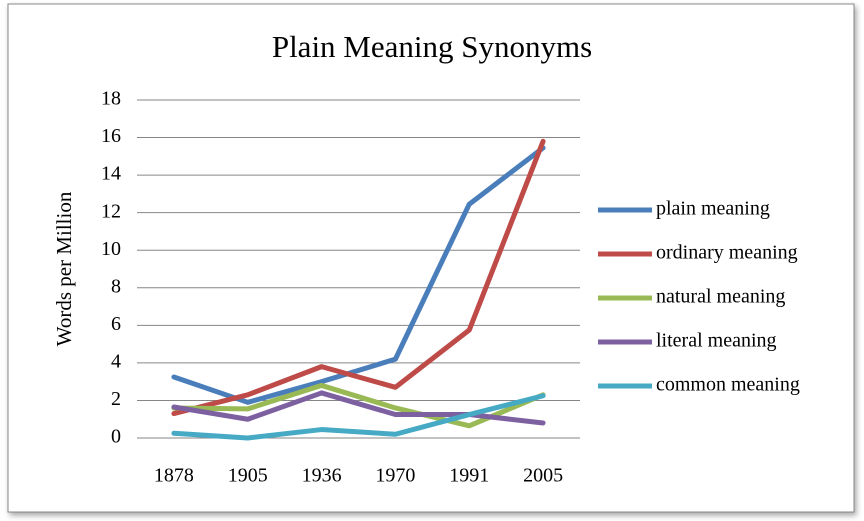 The width and height of the screenshot is (864, 521). I want to click on legend-label: literal meaning, so click(716, 341).